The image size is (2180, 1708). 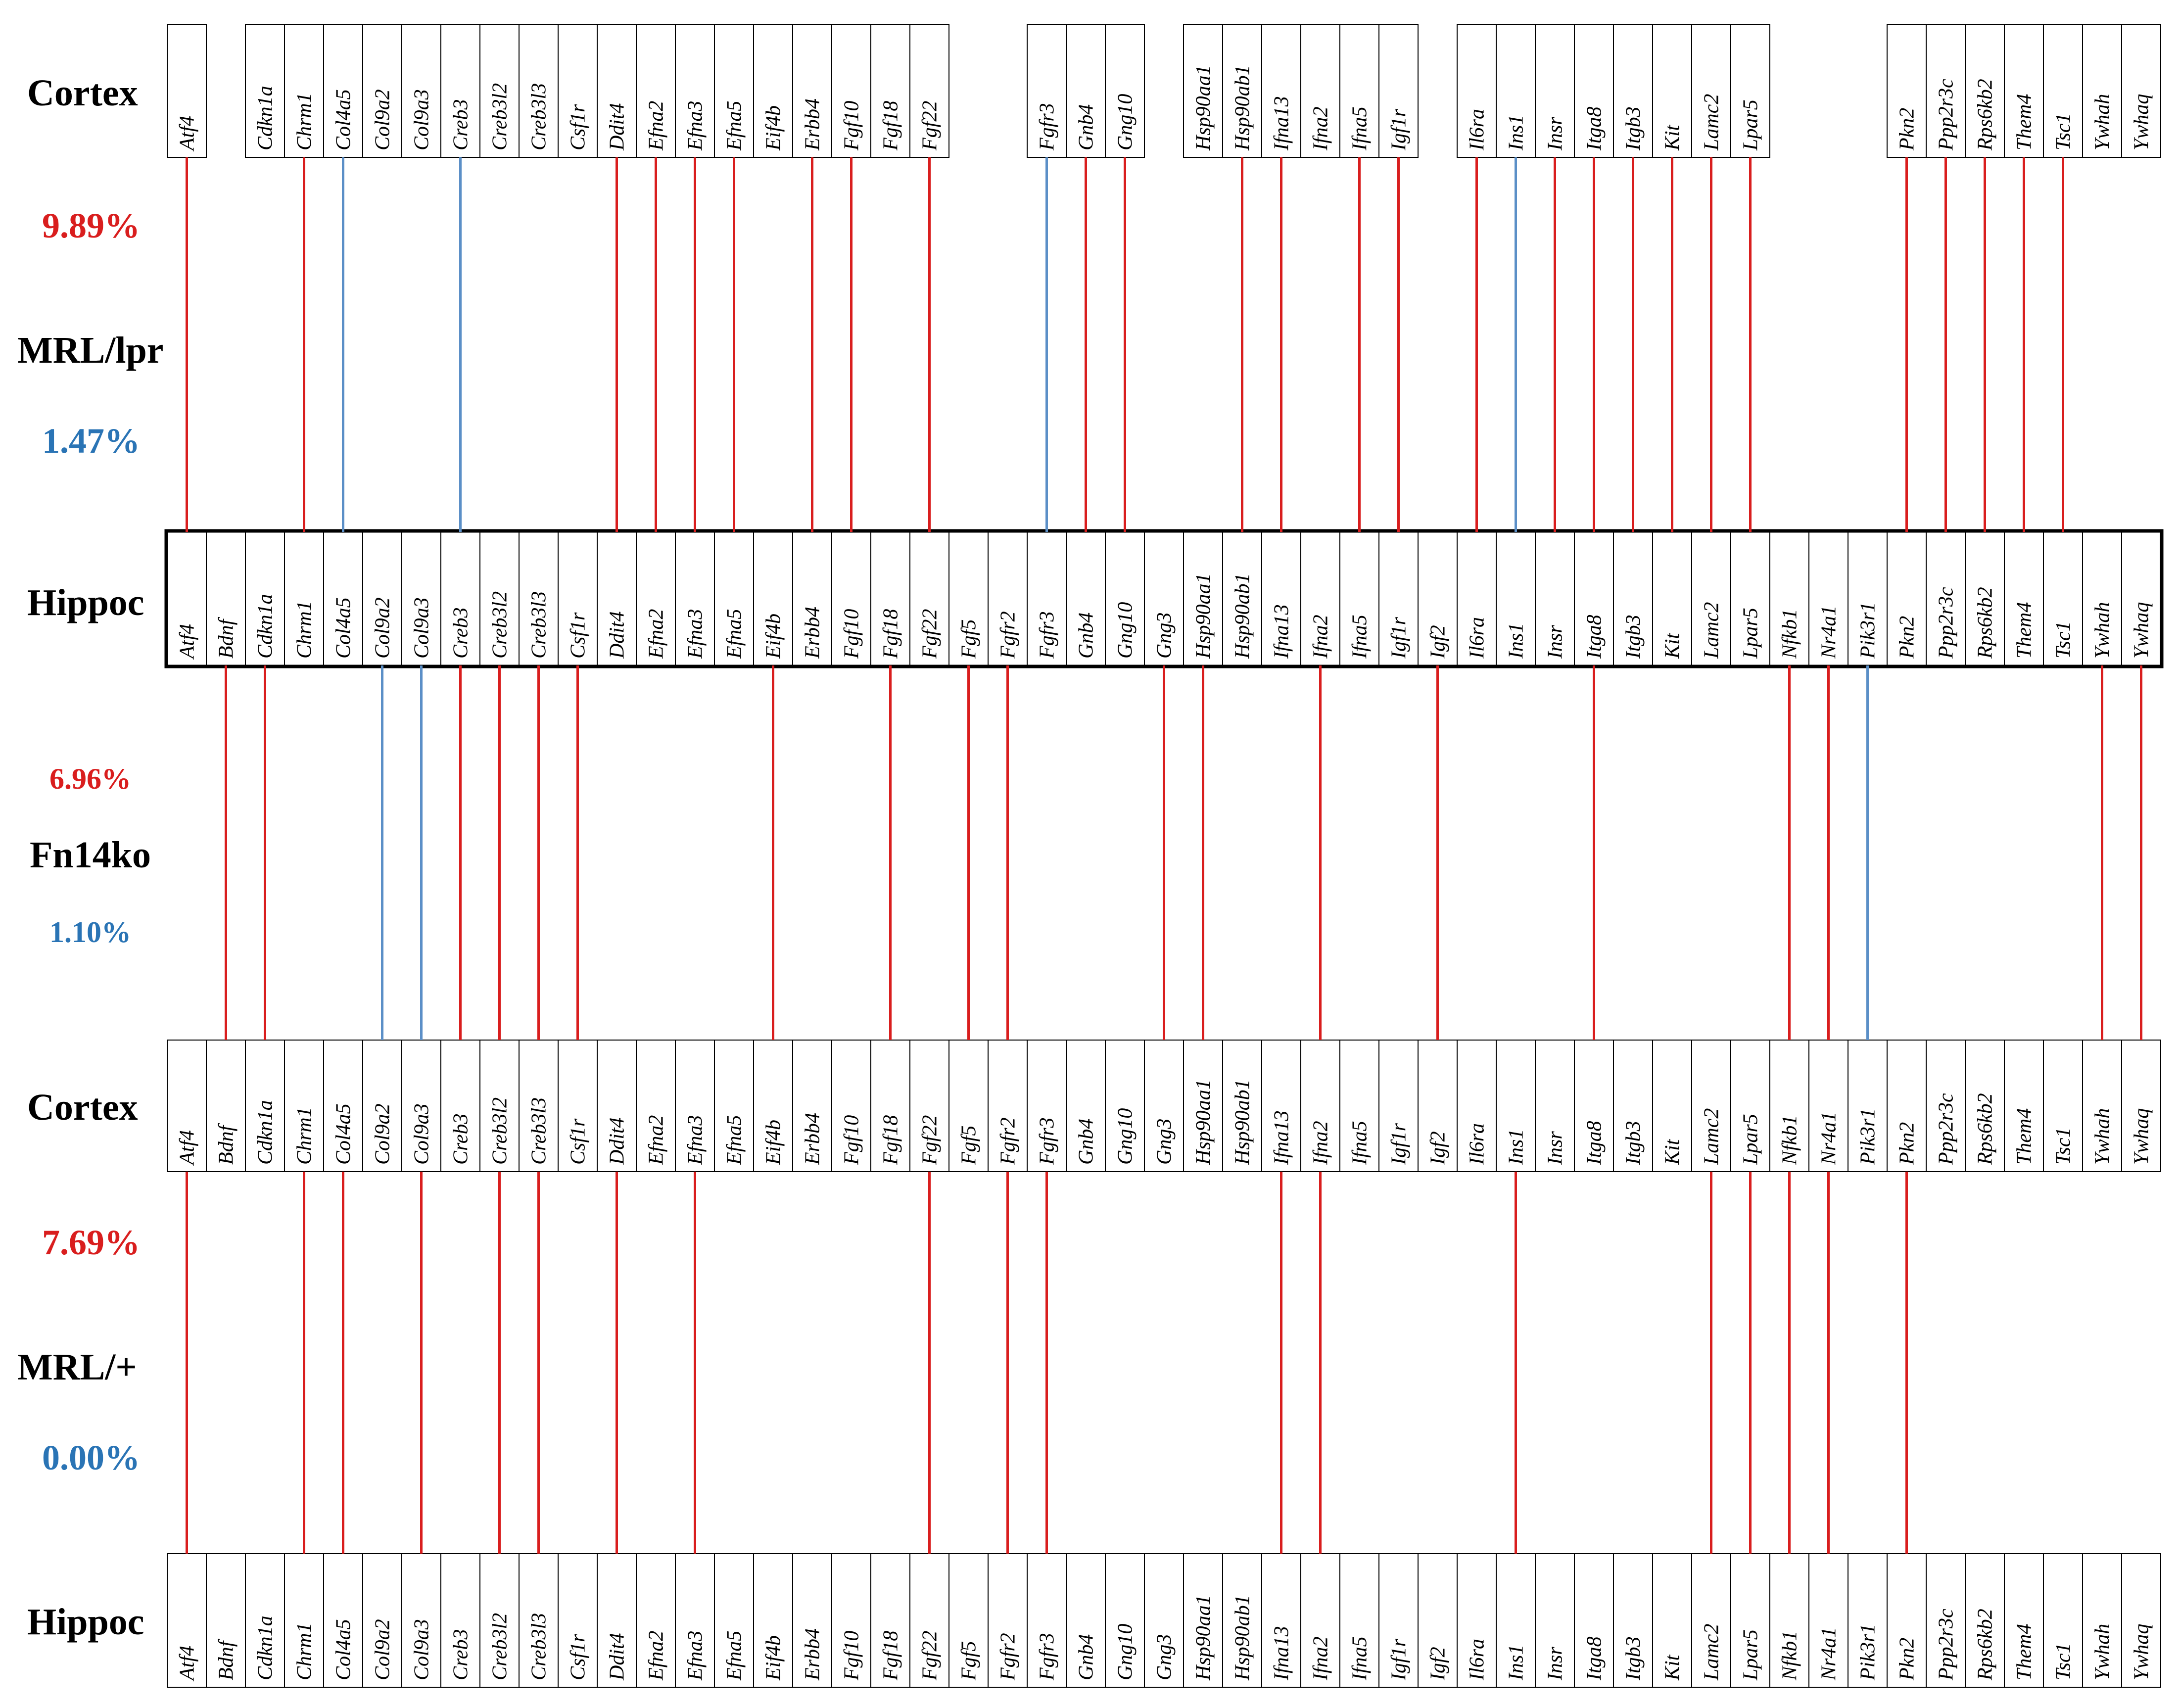 I want to click on gene-label: Col9a3, so click(x=422, y=628).